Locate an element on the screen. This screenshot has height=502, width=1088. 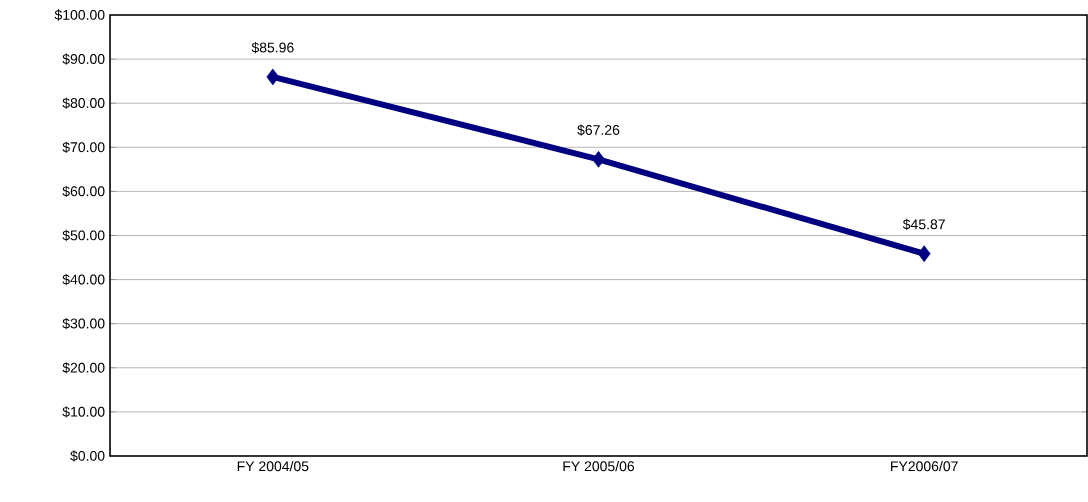
y-tick-label: $70.00 is located at coordinates (83, 147).